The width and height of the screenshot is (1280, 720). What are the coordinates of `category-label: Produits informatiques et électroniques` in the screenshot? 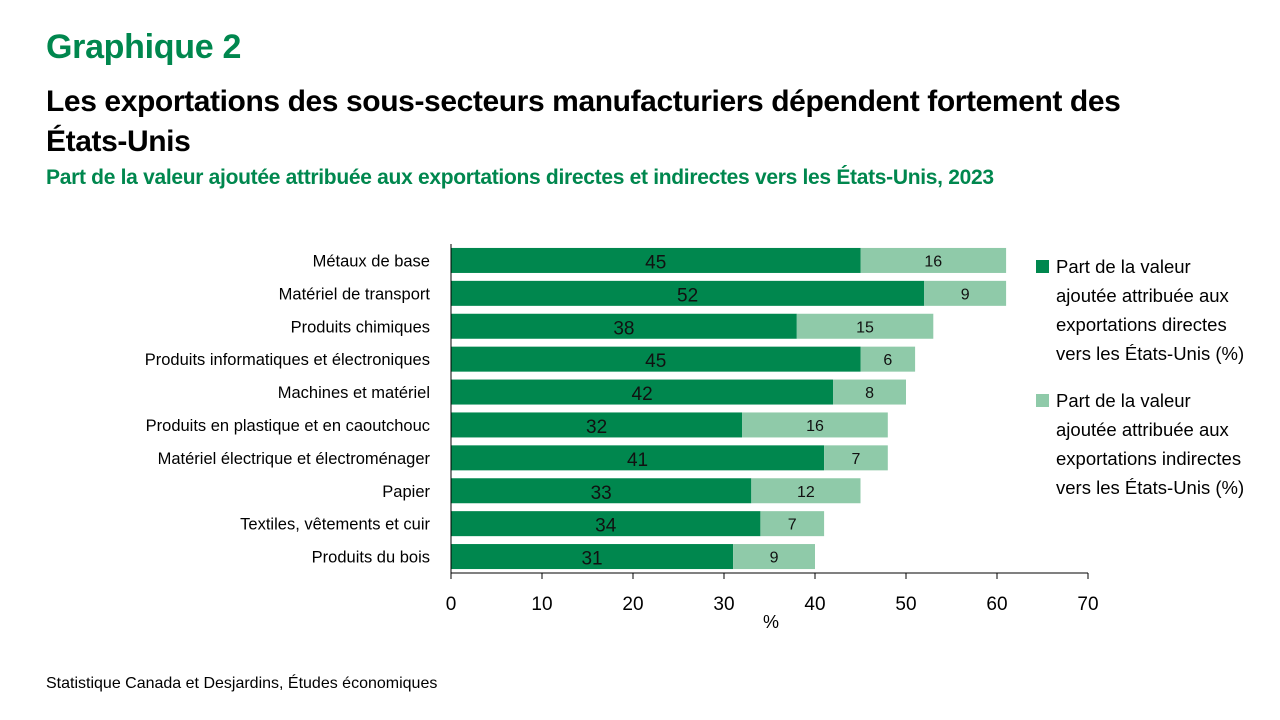 It's located at (287, 360).